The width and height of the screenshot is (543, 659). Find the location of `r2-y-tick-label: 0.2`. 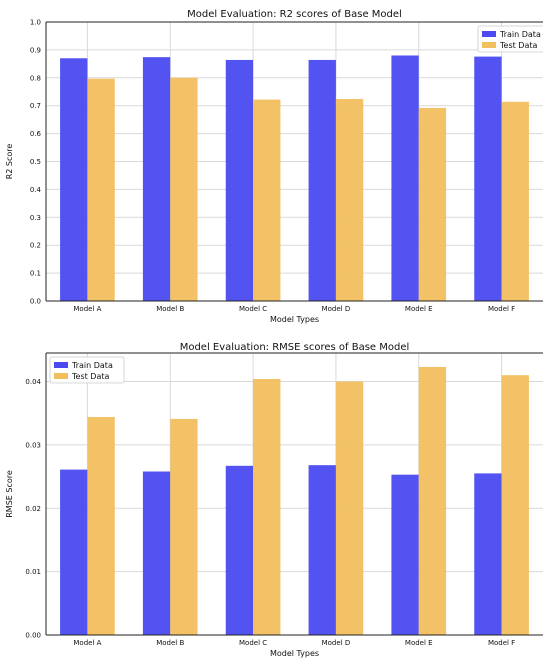

r2-y-tick-label: 0.2 is located at coordinates (35, 246).